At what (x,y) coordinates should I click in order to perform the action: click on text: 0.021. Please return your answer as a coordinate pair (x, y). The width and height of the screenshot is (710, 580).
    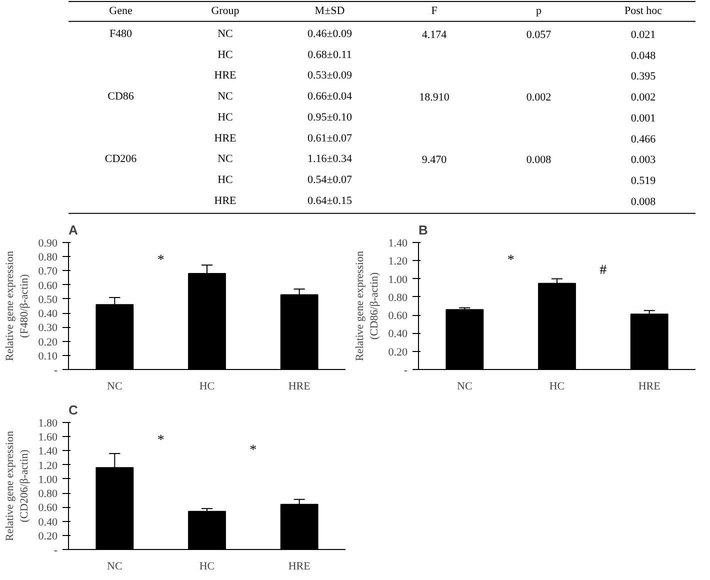
    Looking at the image, I should click on (643, 34).